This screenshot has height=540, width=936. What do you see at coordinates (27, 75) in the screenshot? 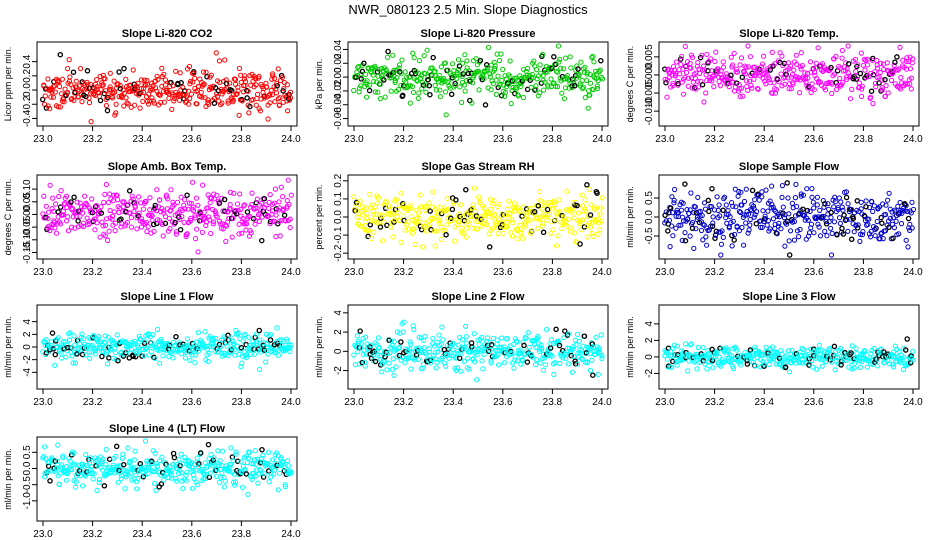
I see `y-tick-label: 0.2` at bounding box center [27, 75].